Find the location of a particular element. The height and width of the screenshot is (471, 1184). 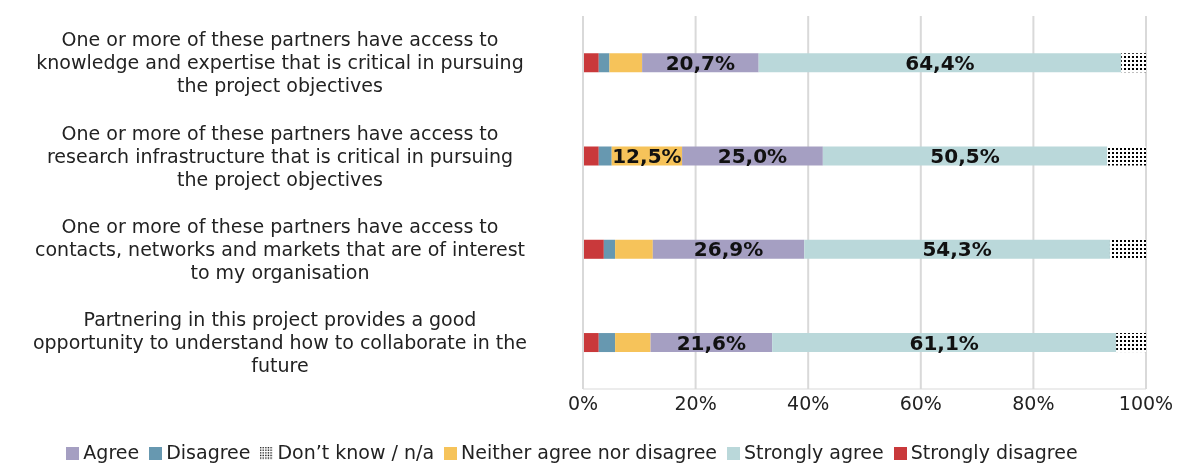

x-tick-label: 40% is located at coordinates (808, 403).